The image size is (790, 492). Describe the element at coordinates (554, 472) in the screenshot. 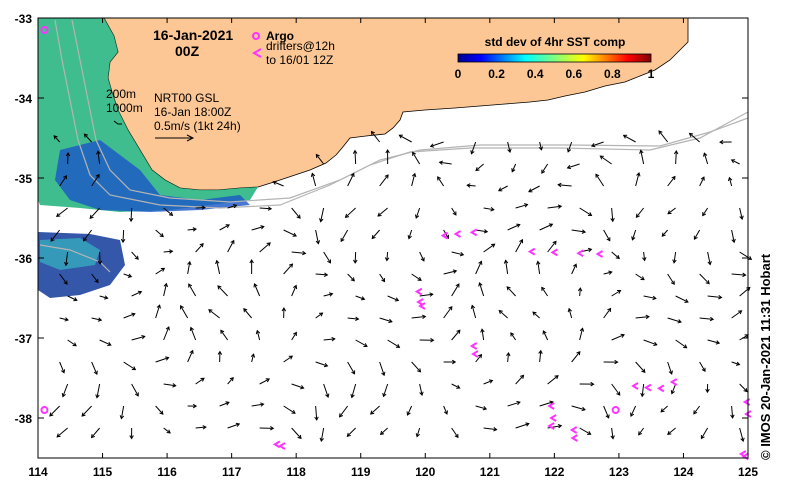

I see `x-tick-label: 122` at that location.